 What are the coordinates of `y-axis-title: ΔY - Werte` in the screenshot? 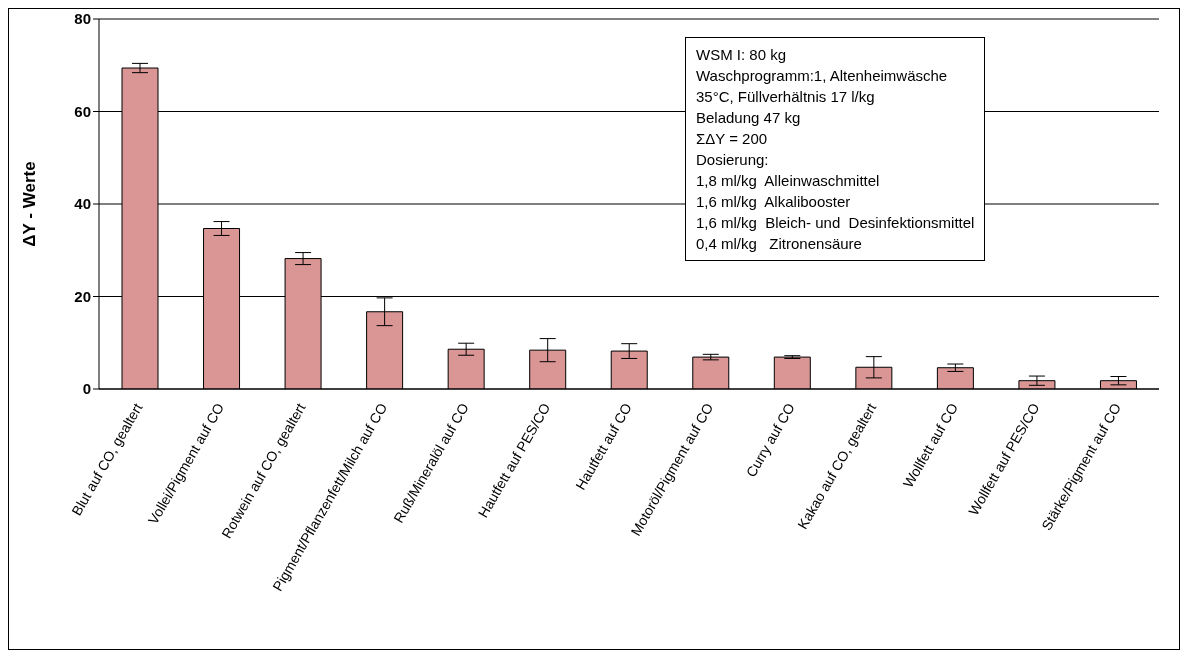 It's located at (30, 204).